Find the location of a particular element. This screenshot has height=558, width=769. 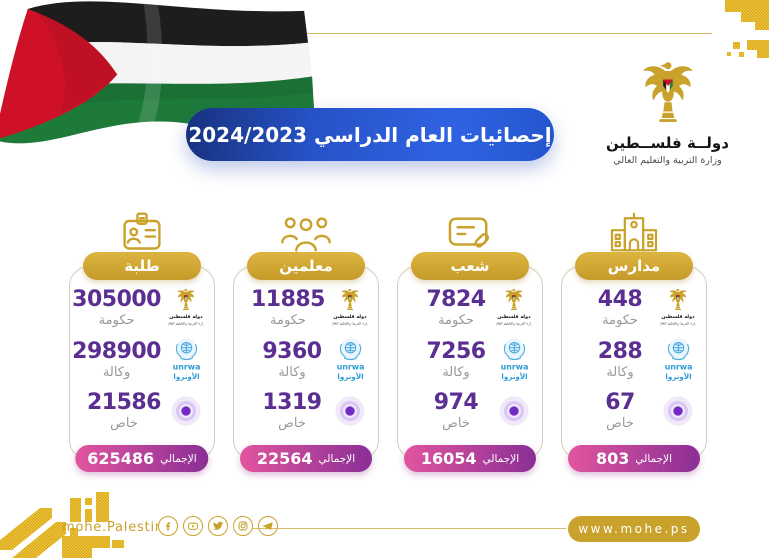

row-government: 11885 حكومة is located at coordinates (306, 308).